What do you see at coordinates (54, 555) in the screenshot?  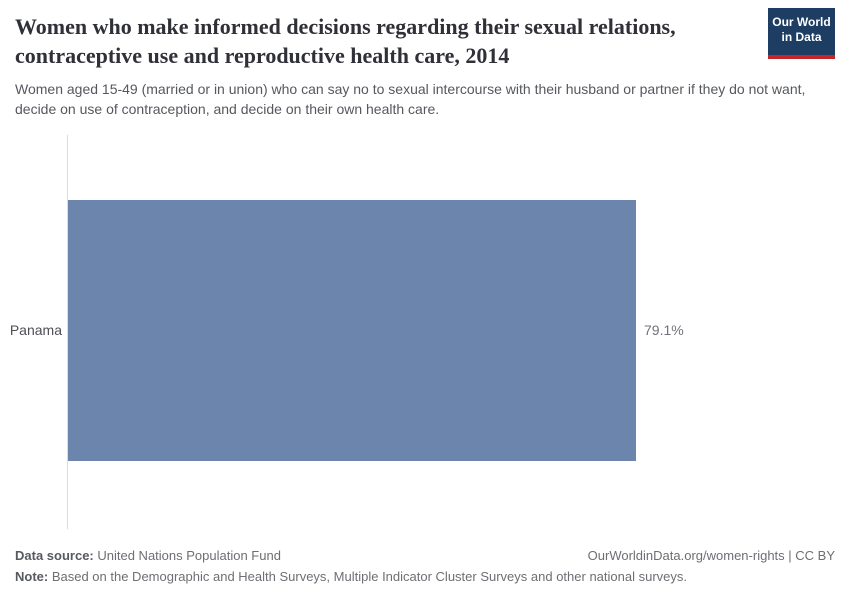 I see `data-source-label: Data source:` at bounding box center [54, 555].